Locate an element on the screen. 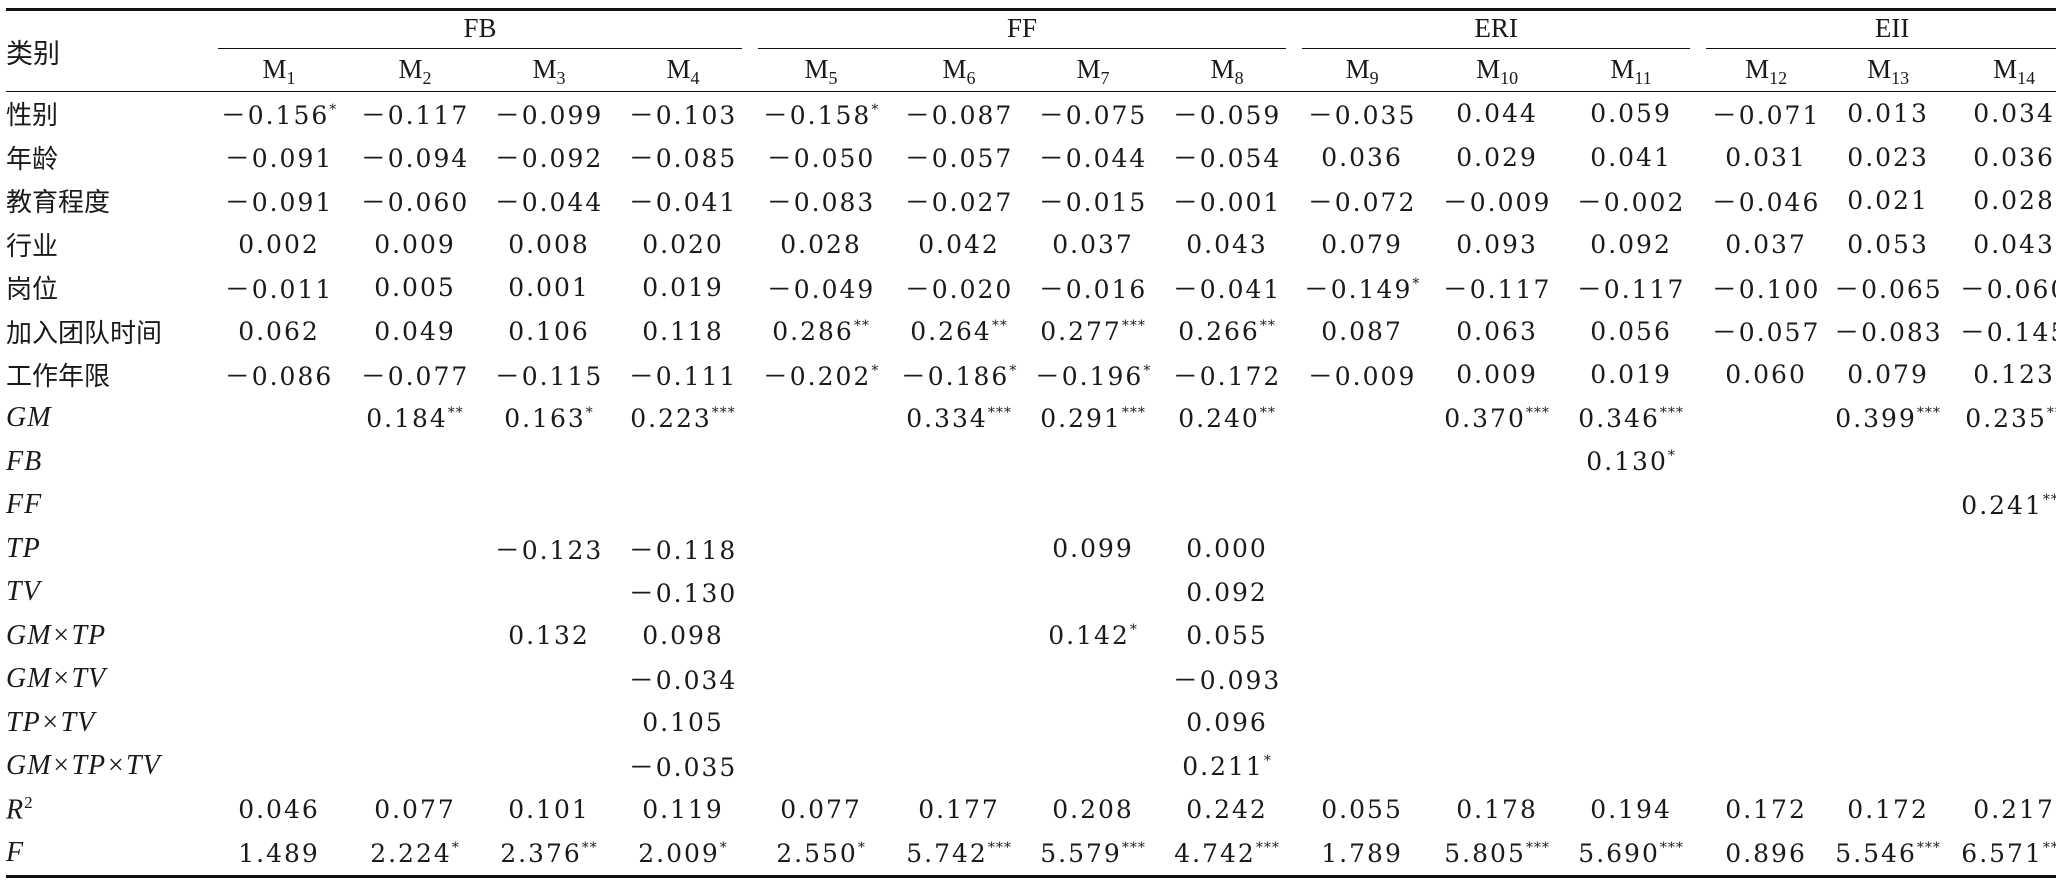  table-cell: －0.083 is located at coordinates (821, 201).